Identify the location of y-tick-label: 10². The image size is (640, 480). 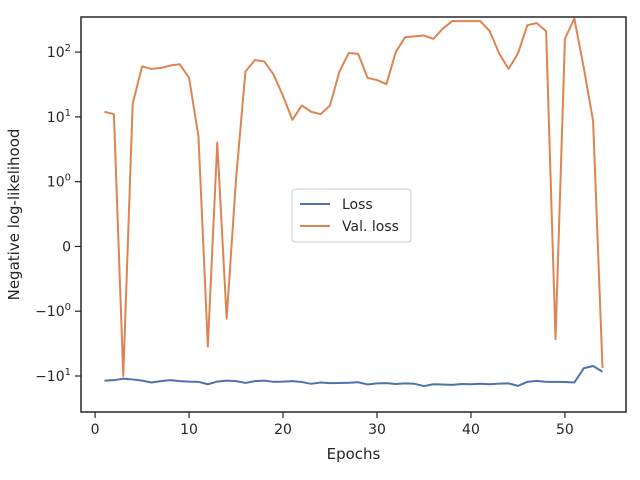
(59, 52).